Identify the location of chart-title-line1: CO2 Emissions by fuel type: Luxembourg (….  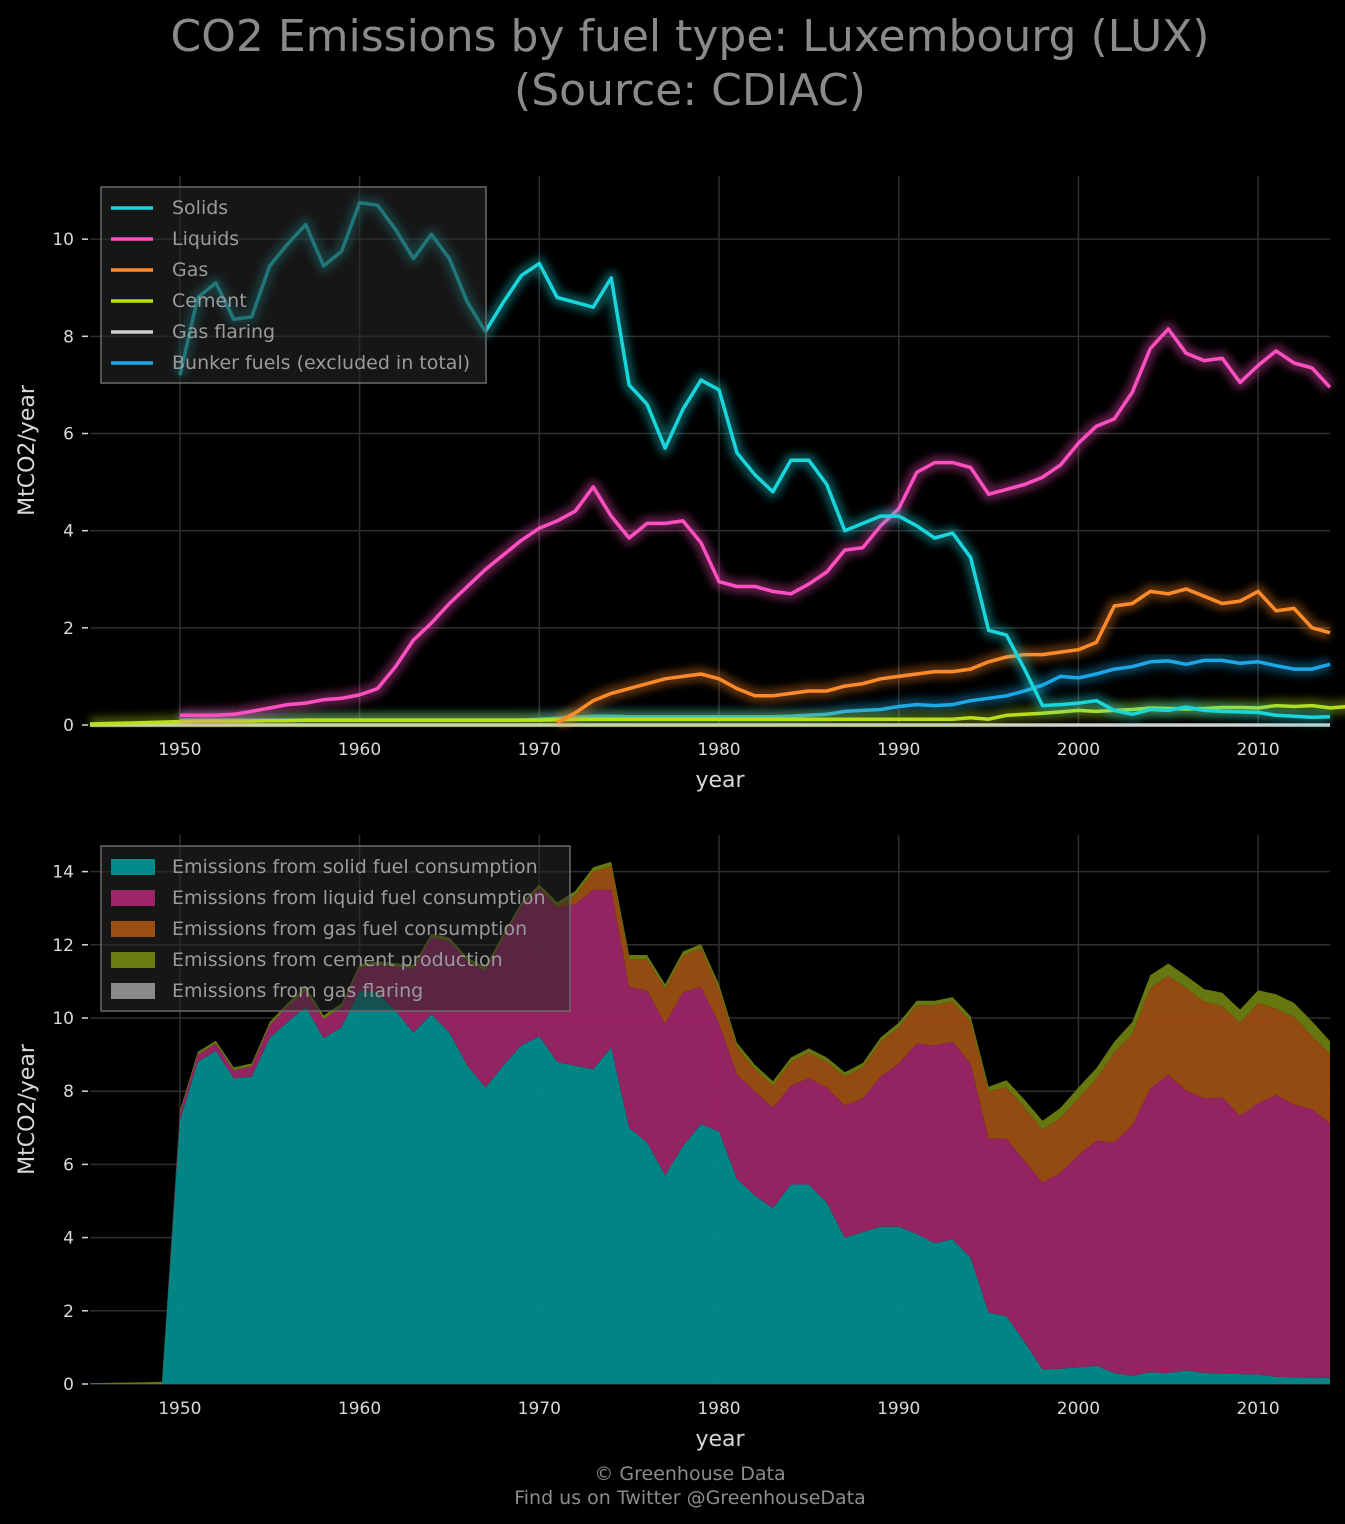
(690, 36).